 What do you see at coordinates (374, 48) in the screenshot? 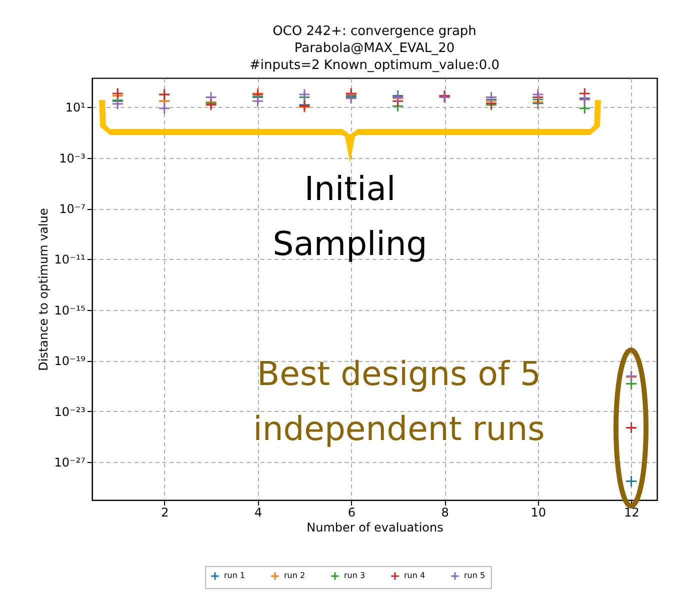
I see `chart-title: OCO 242+: convergence graph Parabola@MAX_EVAL_20 #inputs=2 Known_optimum_value:0.0` at bounding box center [374, 48].